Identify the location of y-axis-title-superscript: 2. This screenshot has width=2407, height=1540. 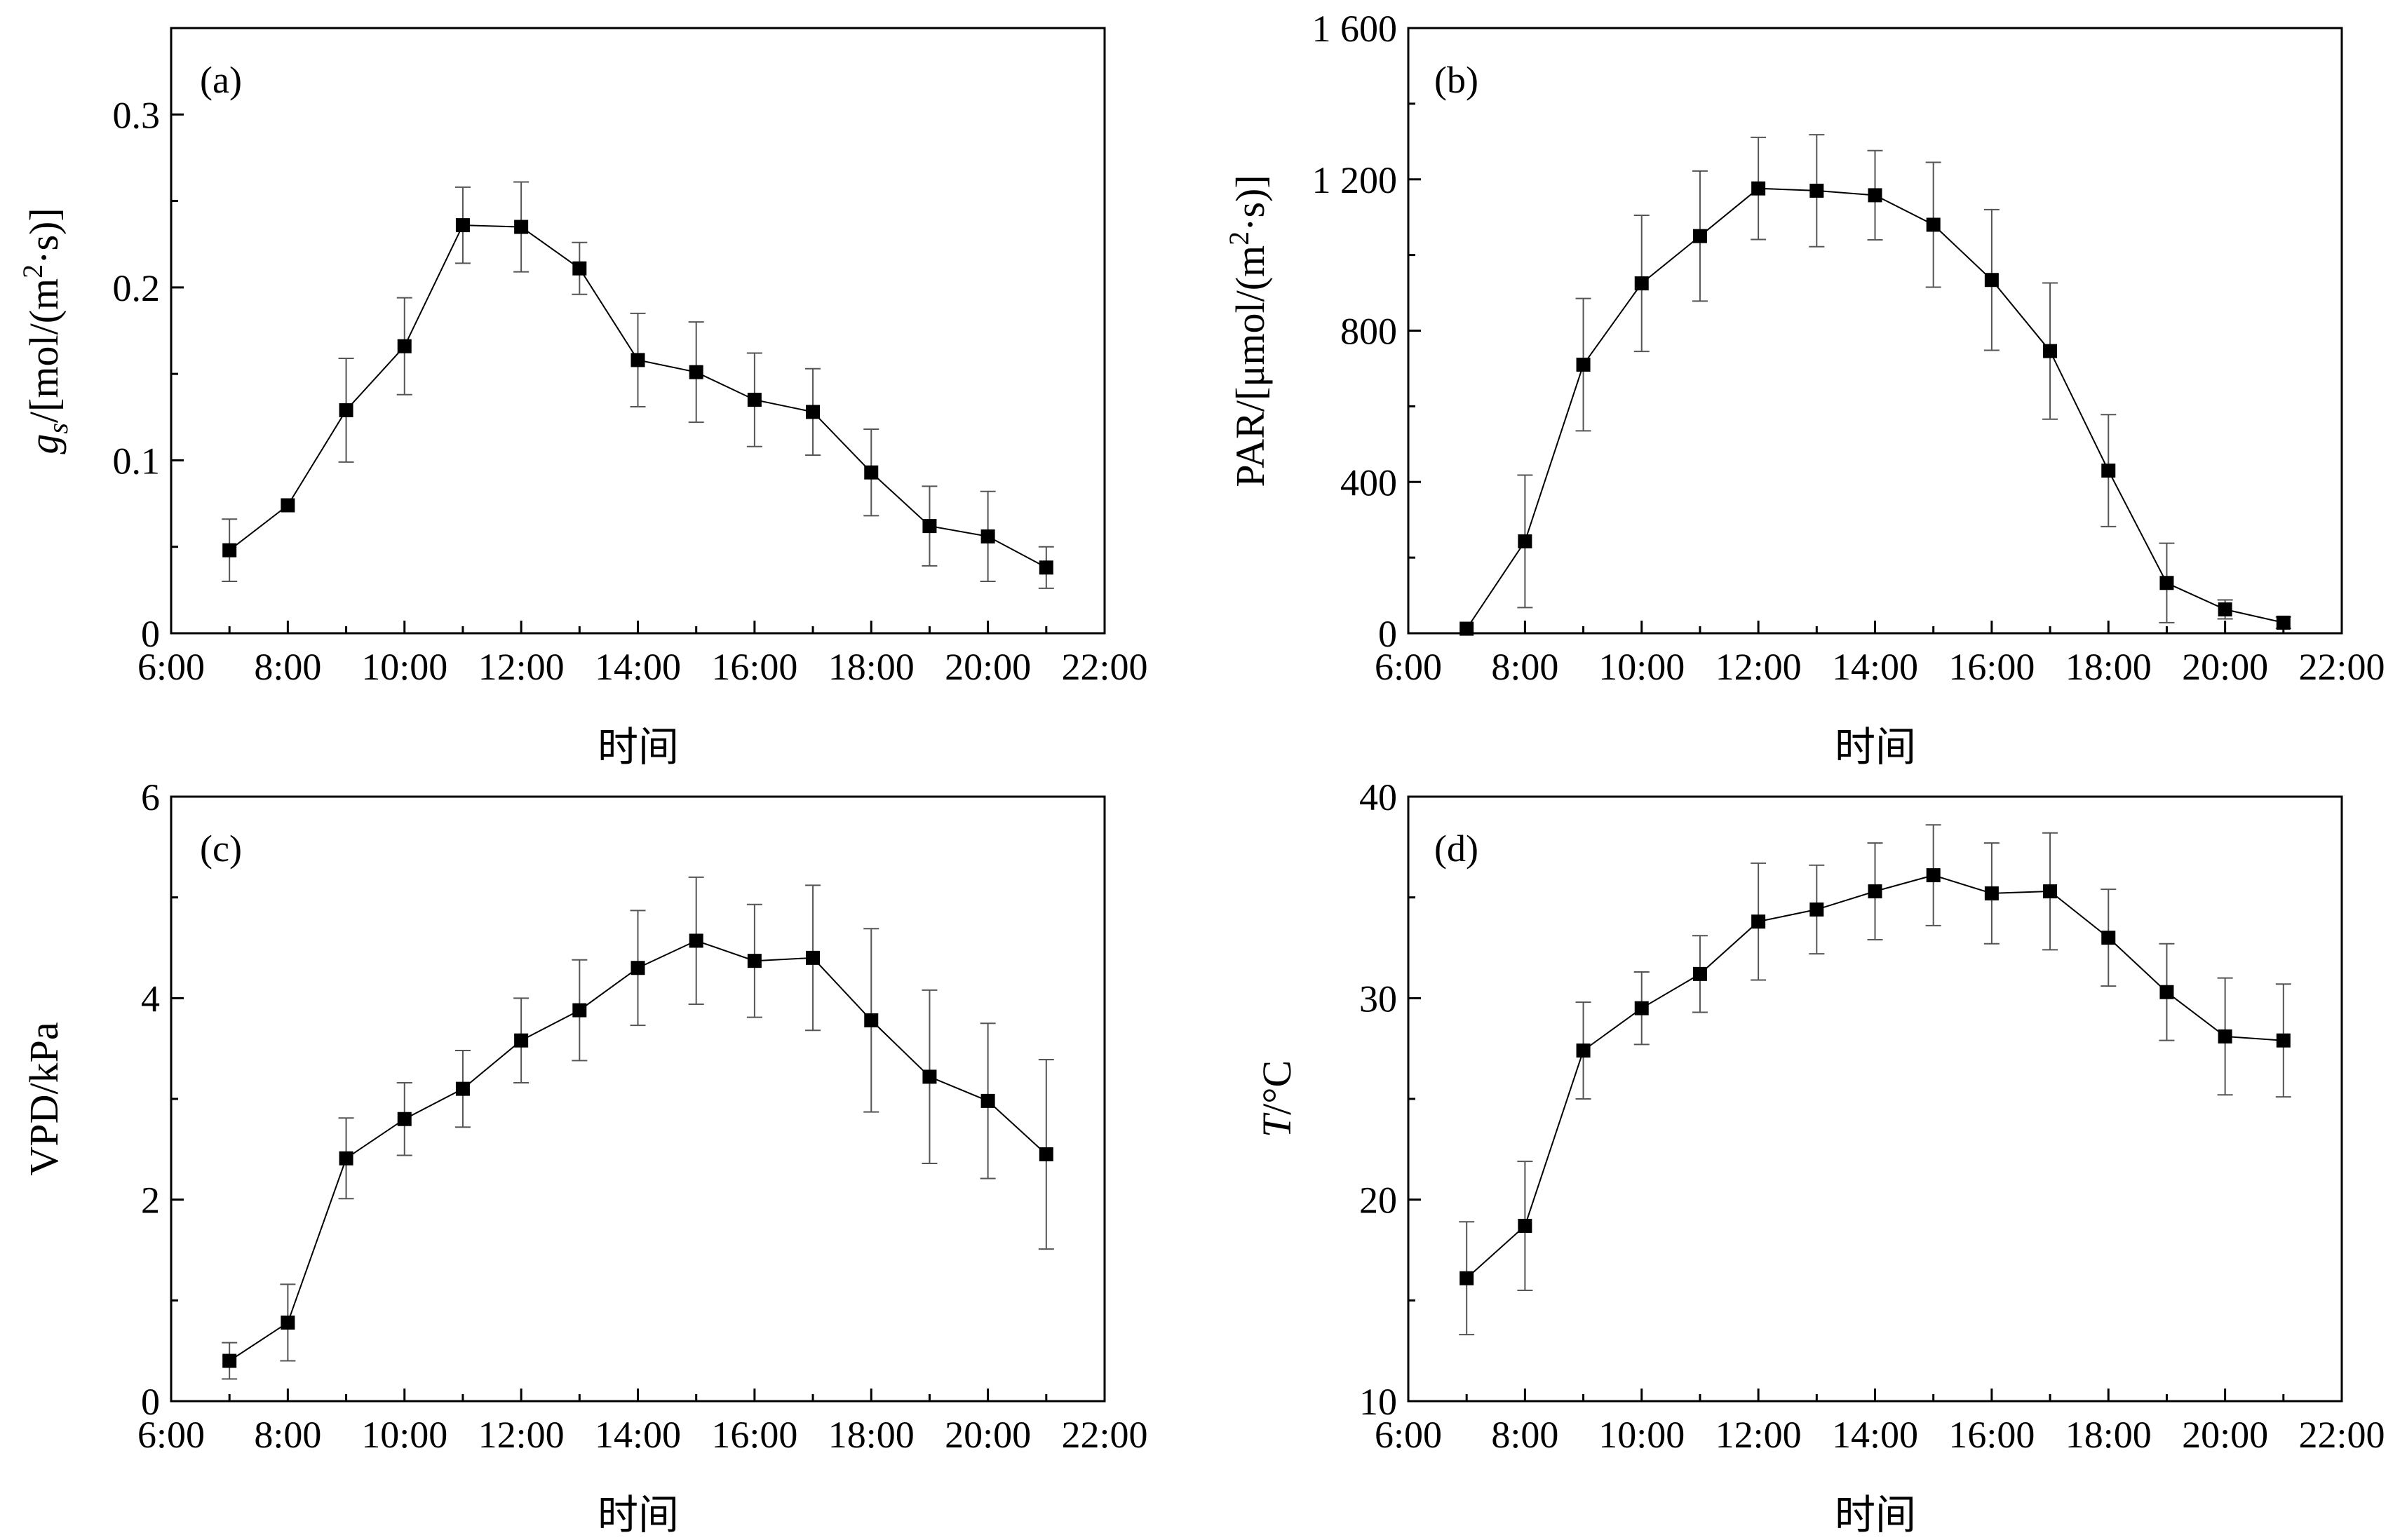
(1239, 238).